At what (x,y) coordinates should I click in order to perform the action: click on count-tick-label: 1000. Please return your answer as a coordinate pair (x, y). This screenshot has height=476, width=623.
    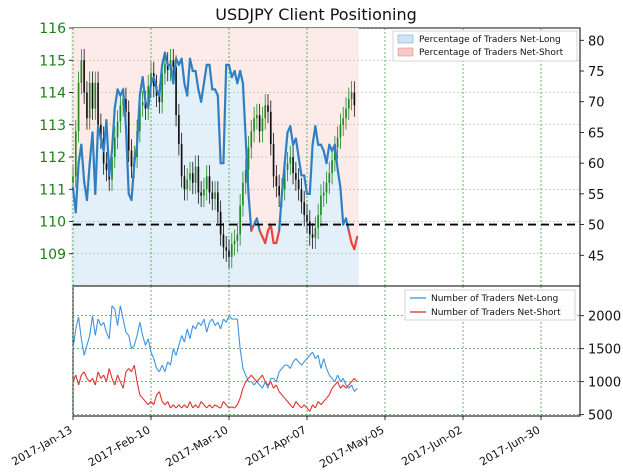
    Looking at the image, I should click on (604, 383).